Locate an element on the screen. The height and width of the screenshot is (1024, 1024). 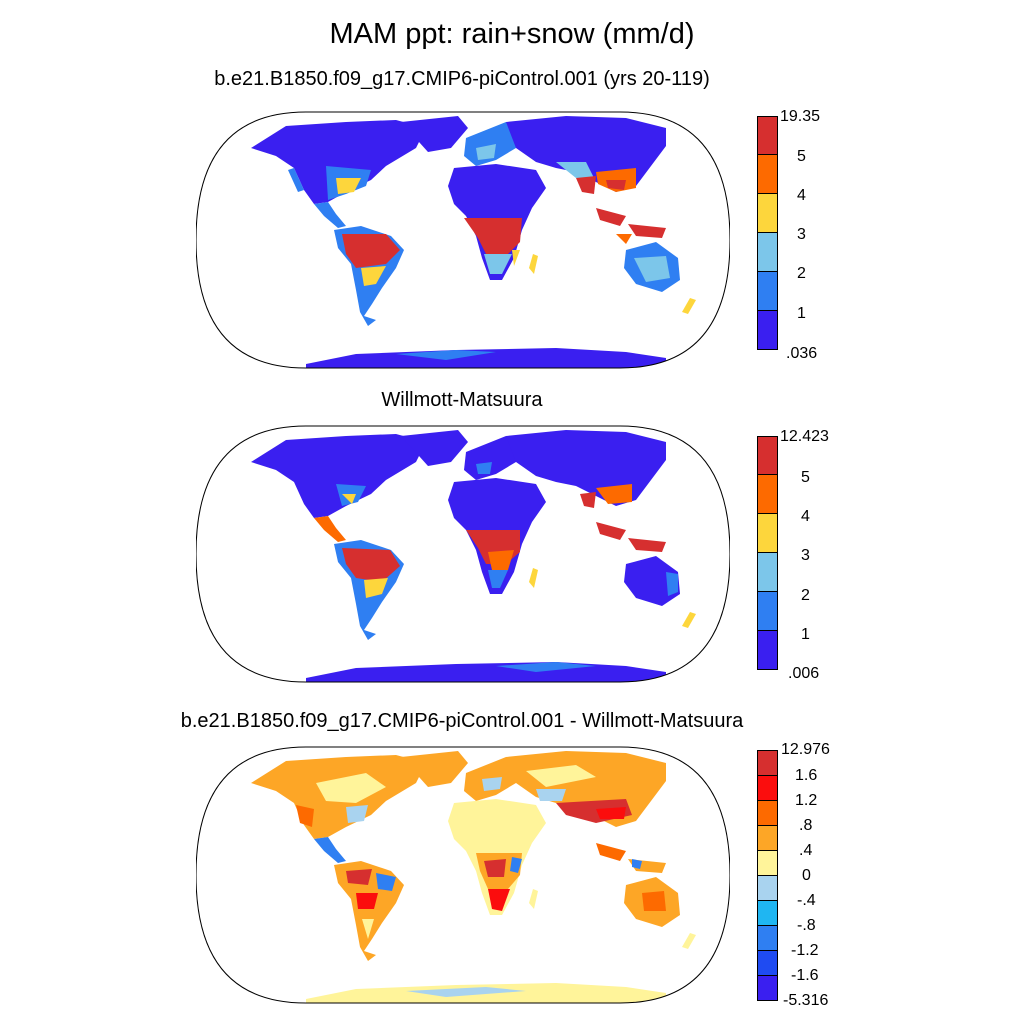
cb3-label: 1.6 is located at coordinates (806, 775).